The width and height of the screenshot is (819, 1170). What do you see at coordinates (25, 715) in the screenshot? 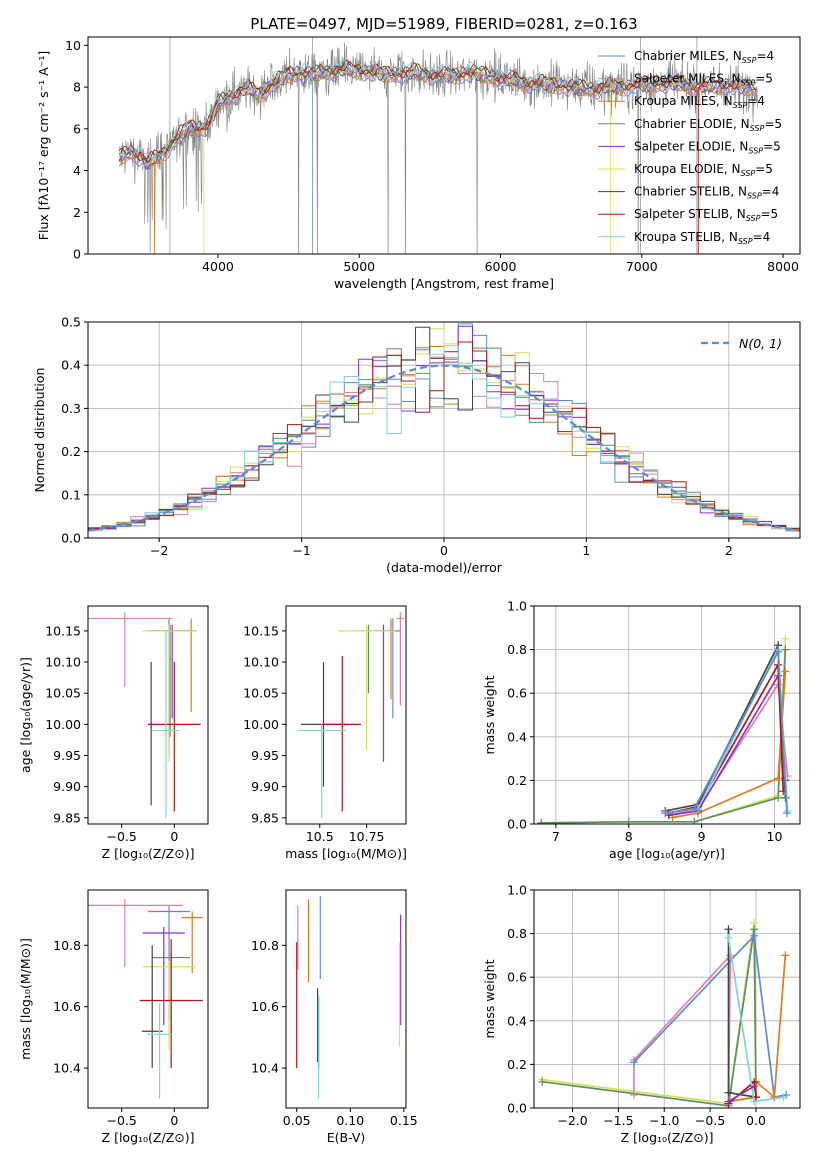
I see `y-axis-label: age [log₁₀(age/yr)]` at bounding box center [25, 715].